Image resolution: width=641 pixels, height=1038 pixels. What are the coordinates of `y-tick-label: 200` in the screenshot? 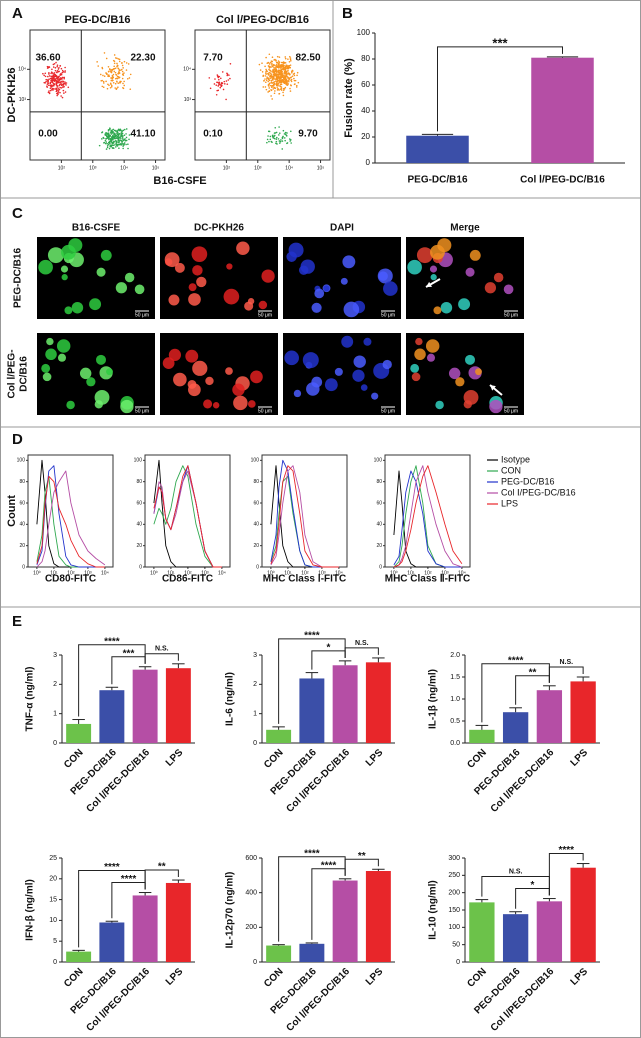 It's located at (454, 893).